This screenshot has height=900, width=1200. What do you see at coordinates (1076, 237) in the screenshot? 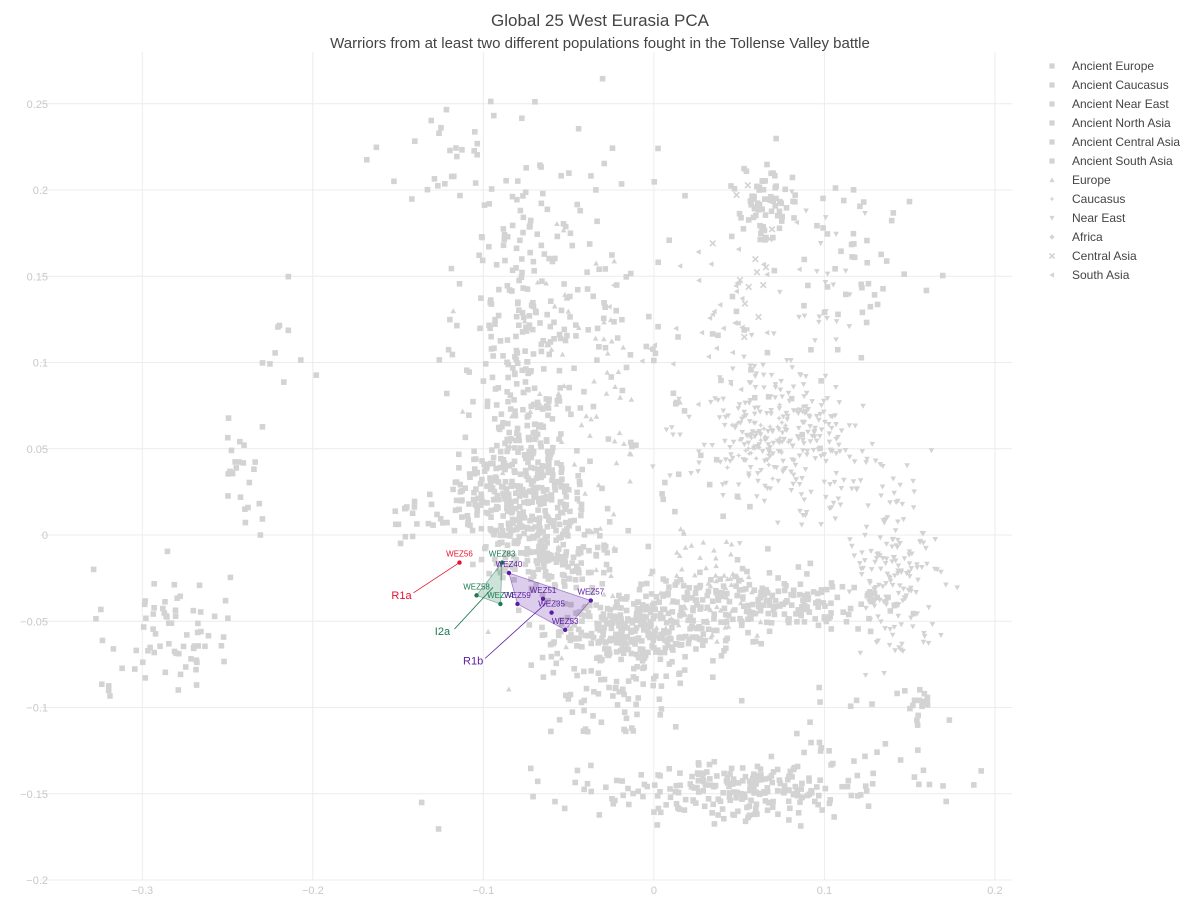
I see `legend-item: Africa` at bounding box center [1076, 237].